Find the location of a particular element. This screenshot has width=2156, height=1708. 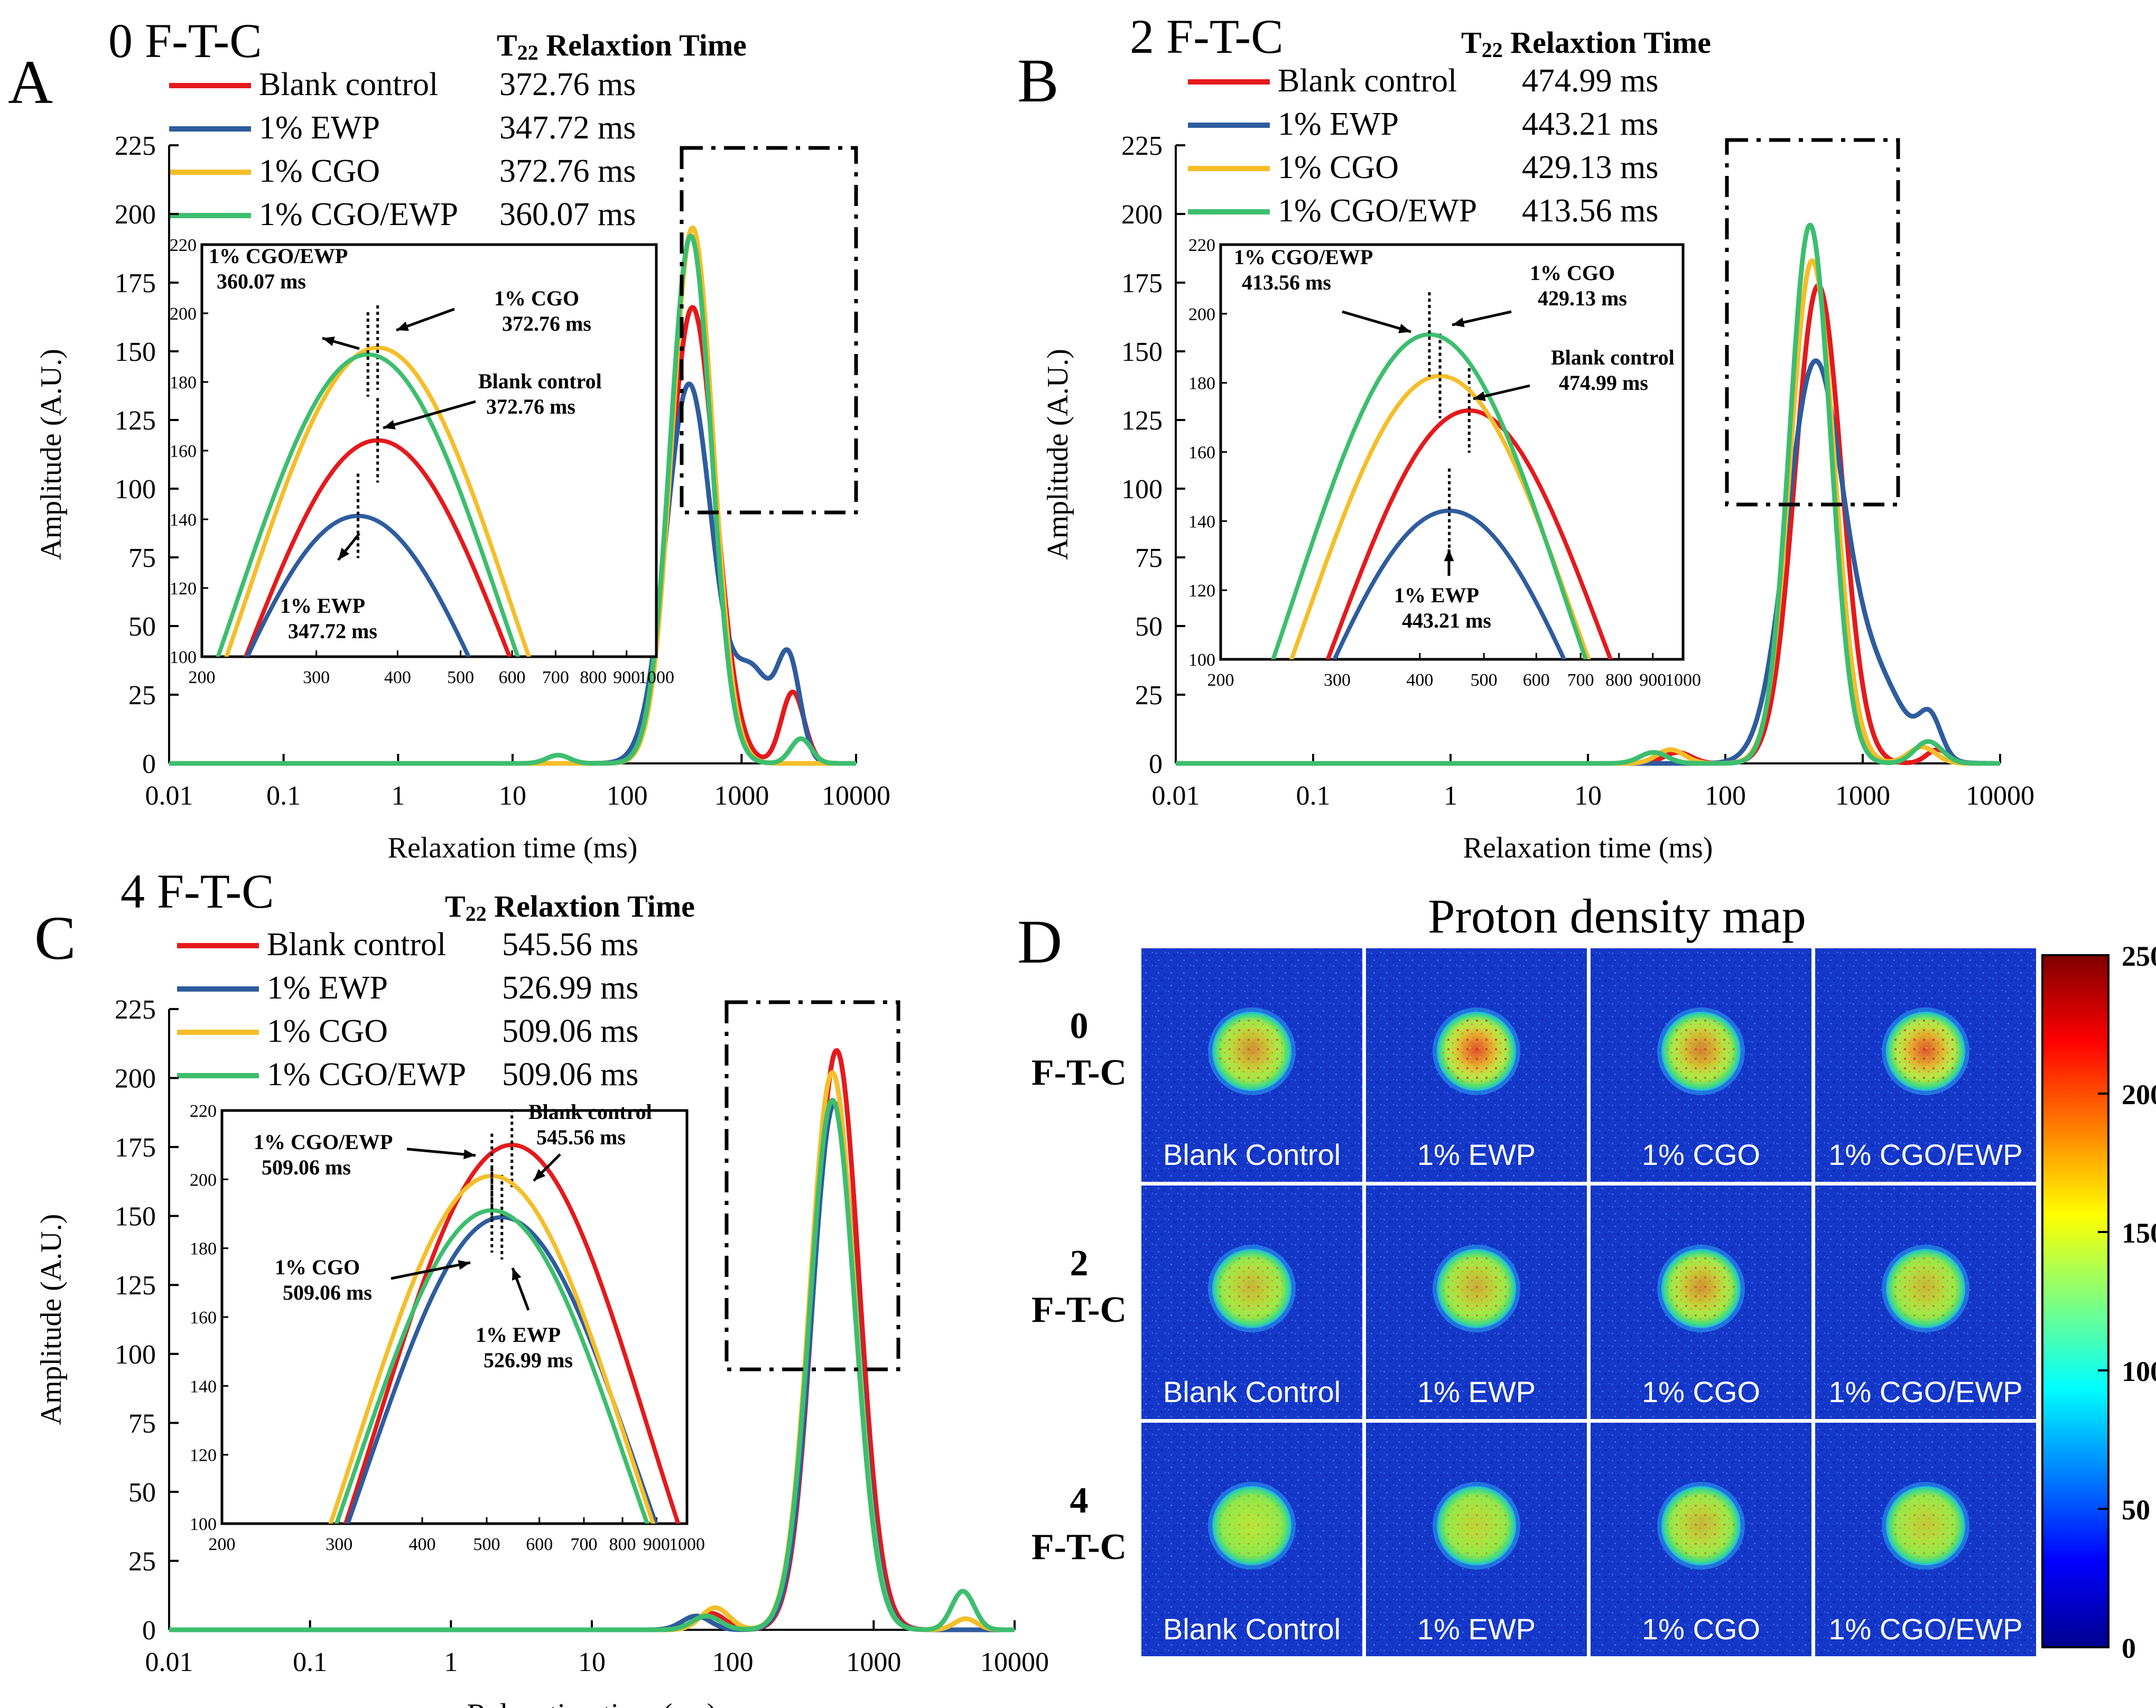

y-tick-label: 200 is located at coordinates (135, 1079).